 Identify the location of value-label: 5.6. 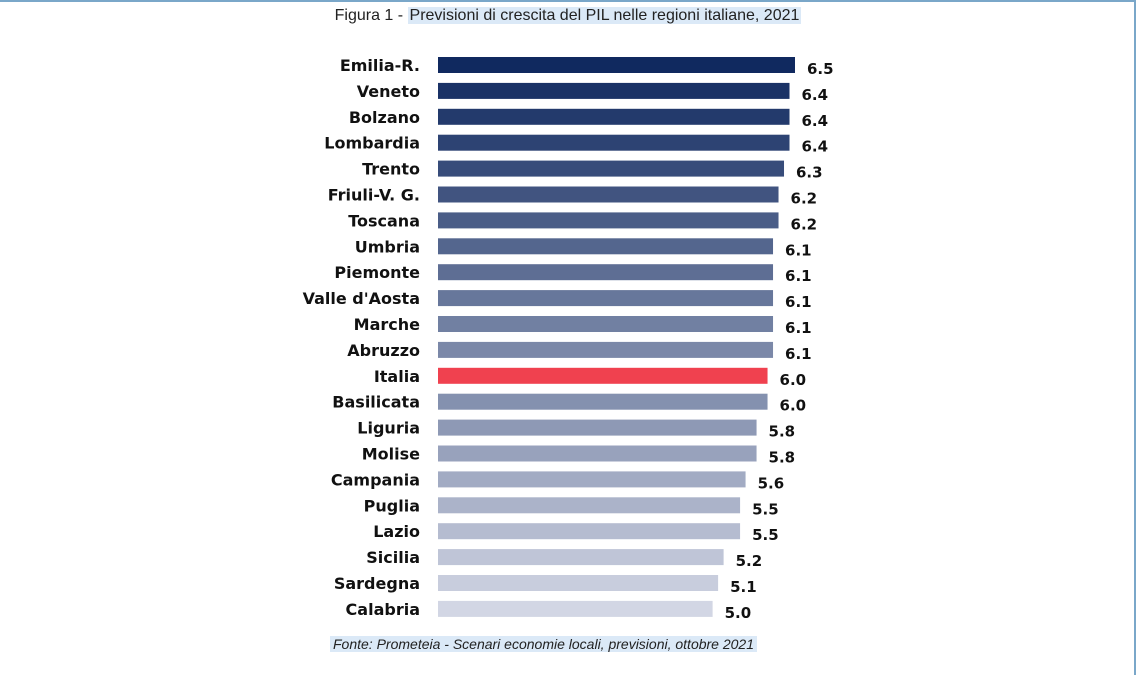
(771, 483).